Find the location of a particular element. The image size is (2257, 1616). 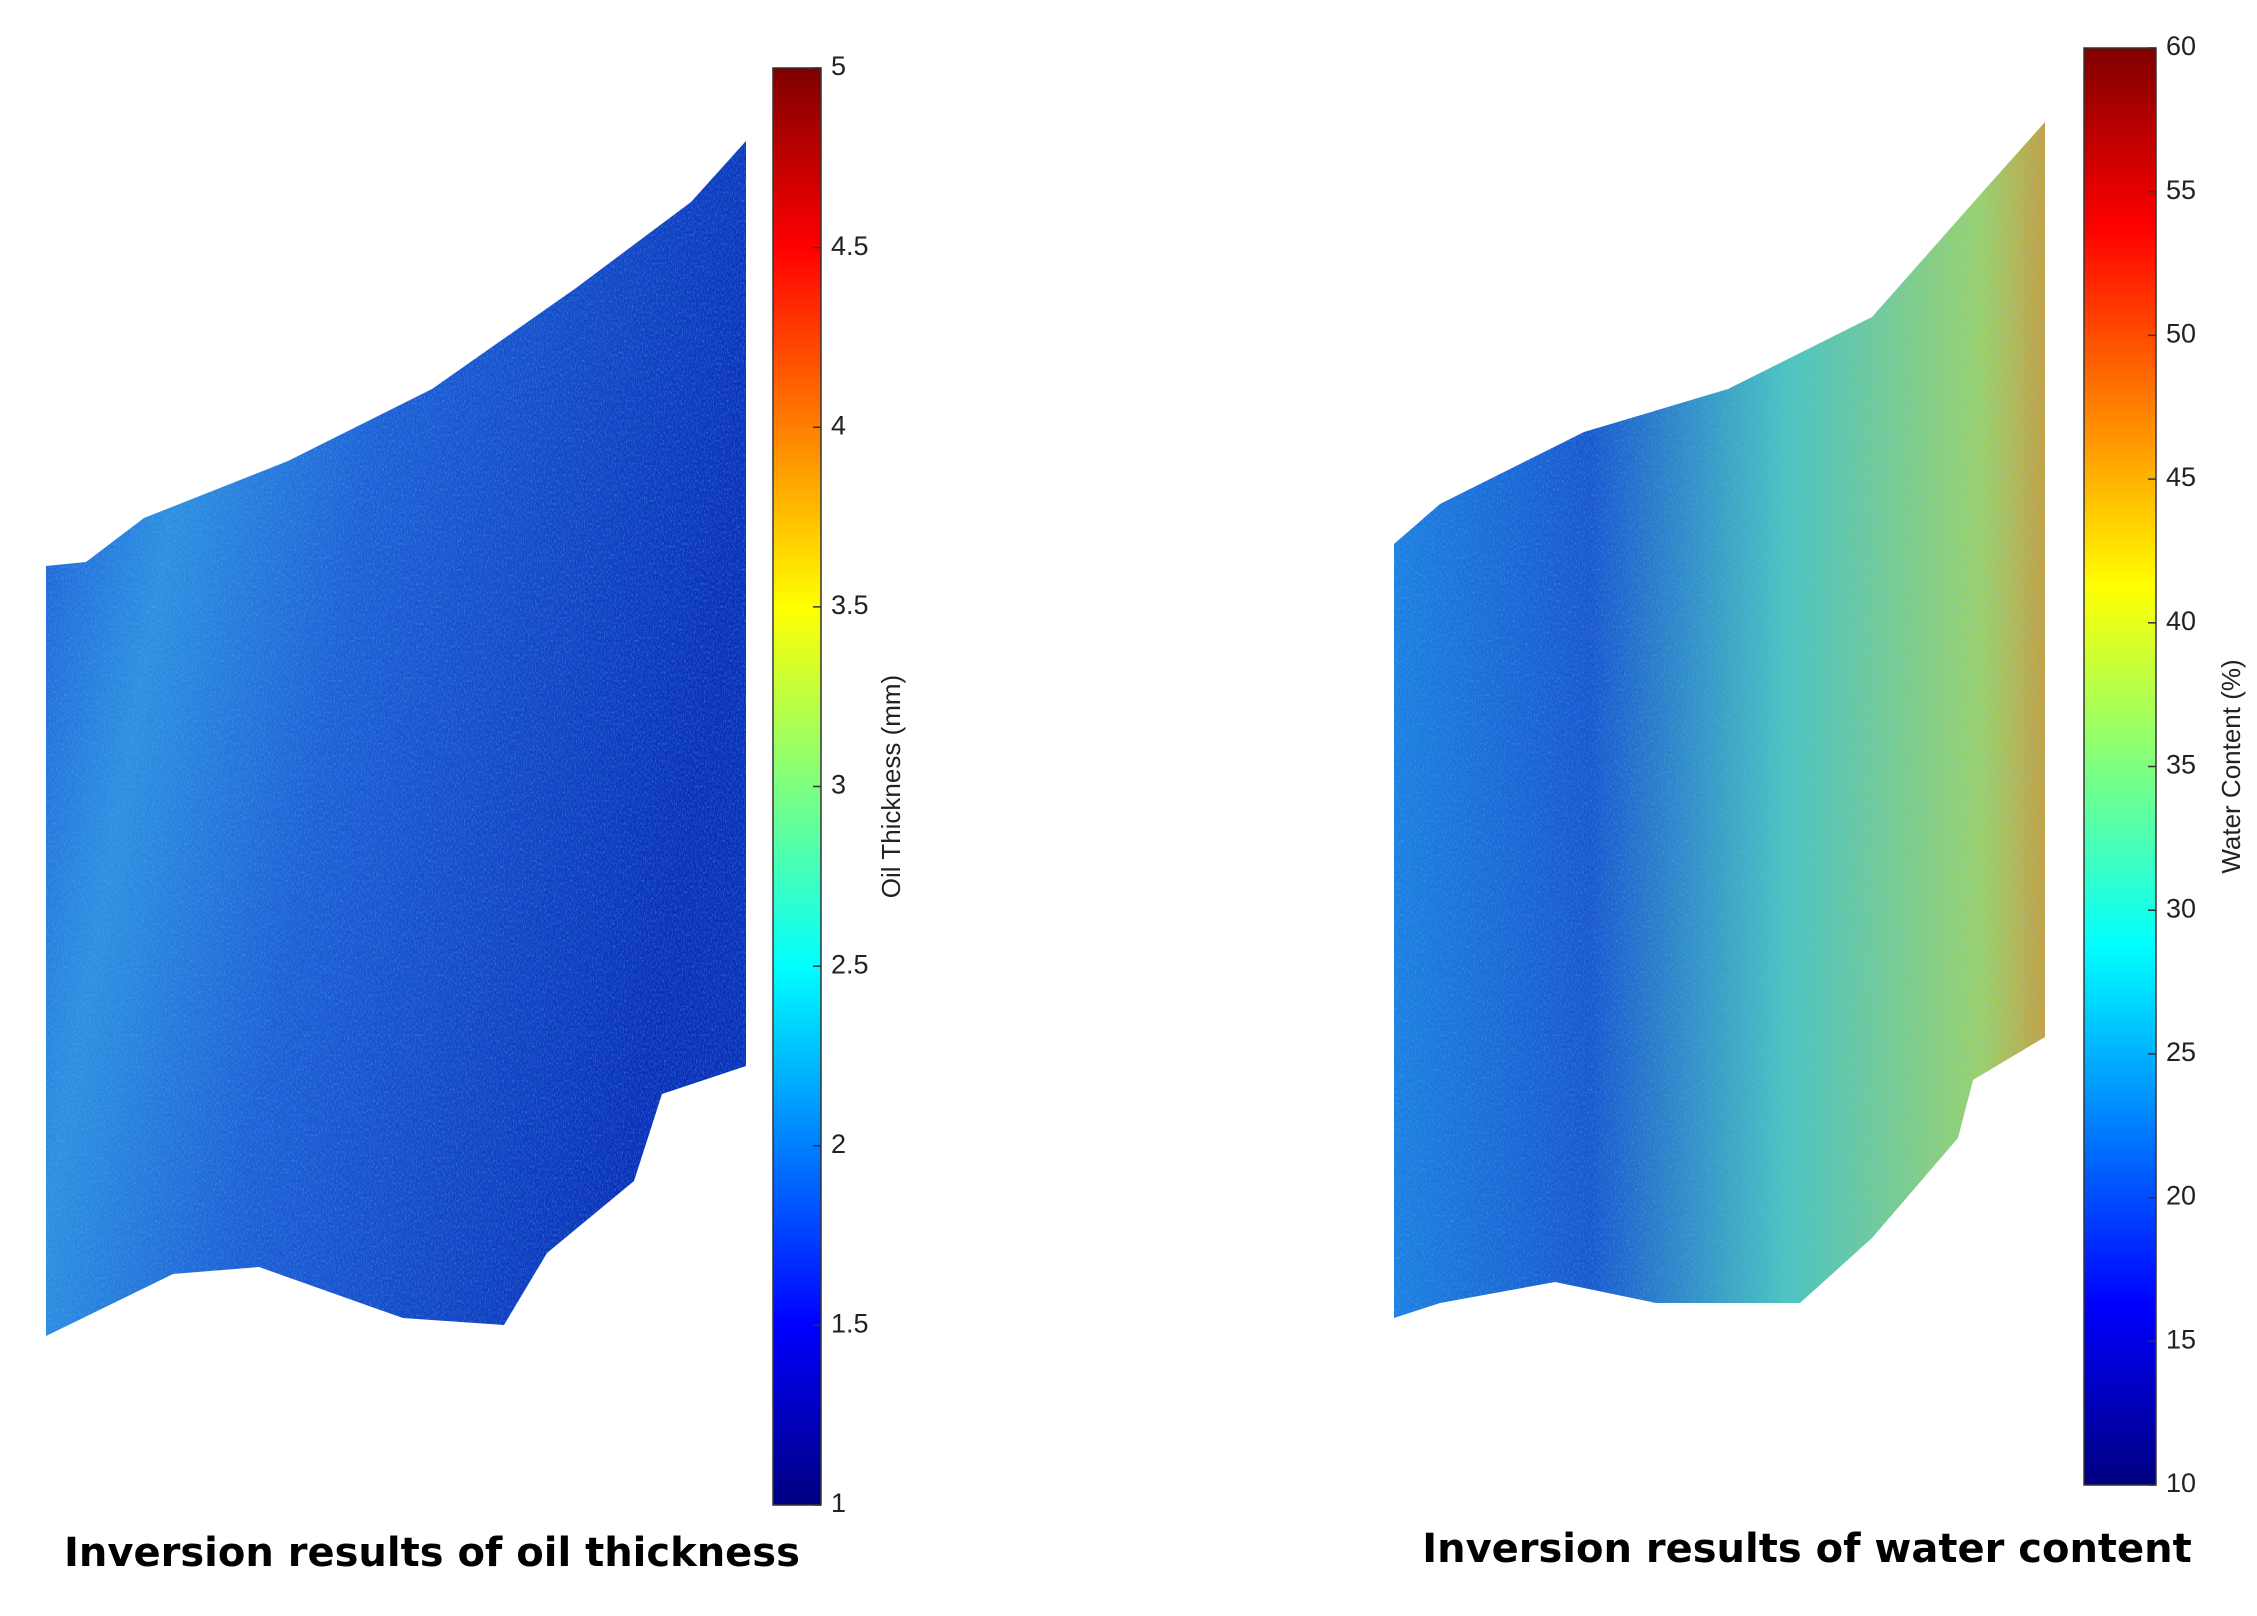

colorbar-tick-label: 25 is located at coordinates (2181, 1052).